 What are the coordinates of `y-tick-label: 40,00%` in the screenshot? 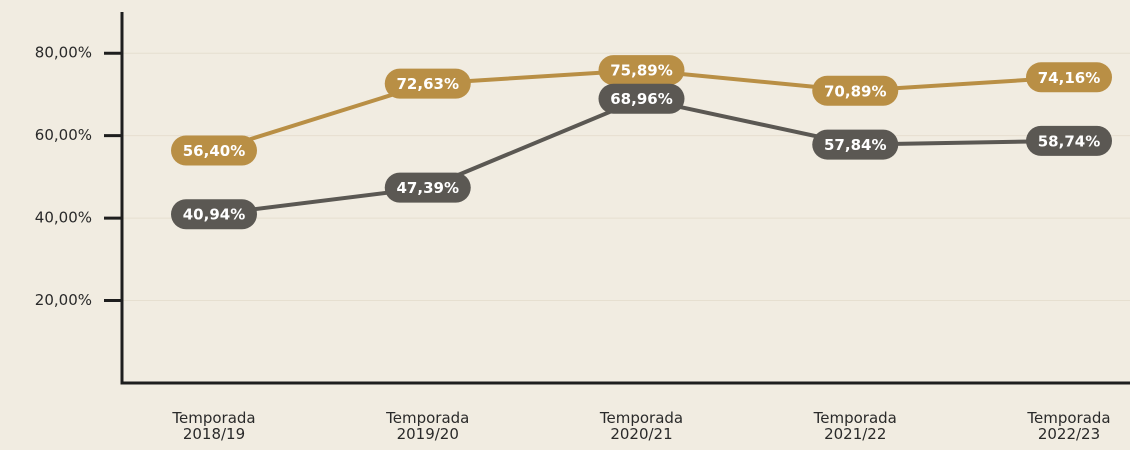 It's located at (63, 218).